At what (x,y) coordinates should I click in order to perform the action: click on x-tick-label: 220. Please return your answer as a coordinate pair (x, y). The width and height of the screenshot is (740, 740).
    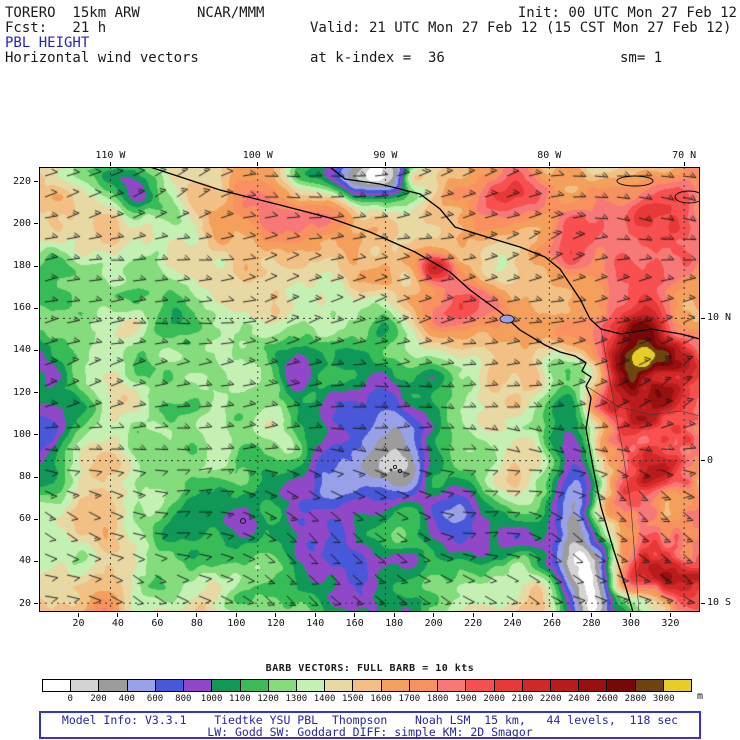
    Looking at the image, I should click on (473, 623).